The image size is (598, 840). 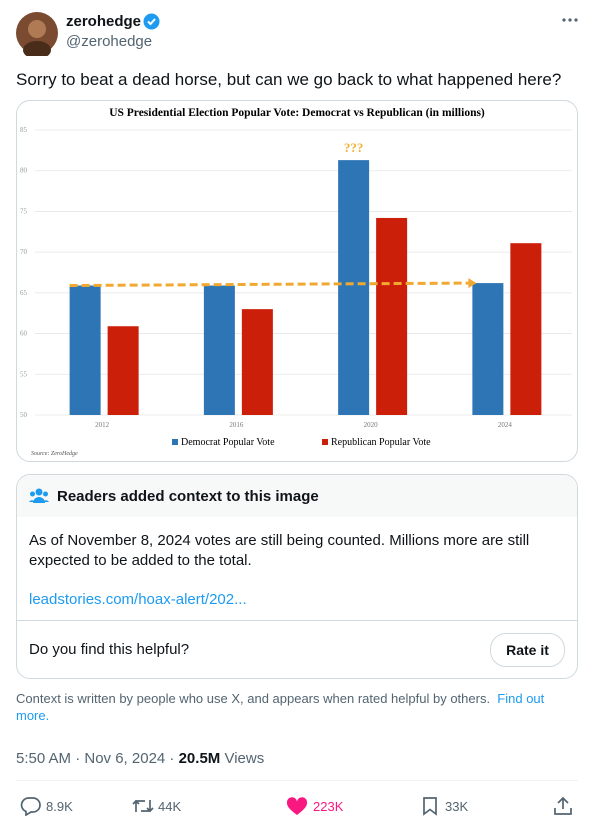 I want to click on reply-icon, so click(x=31, y=806).